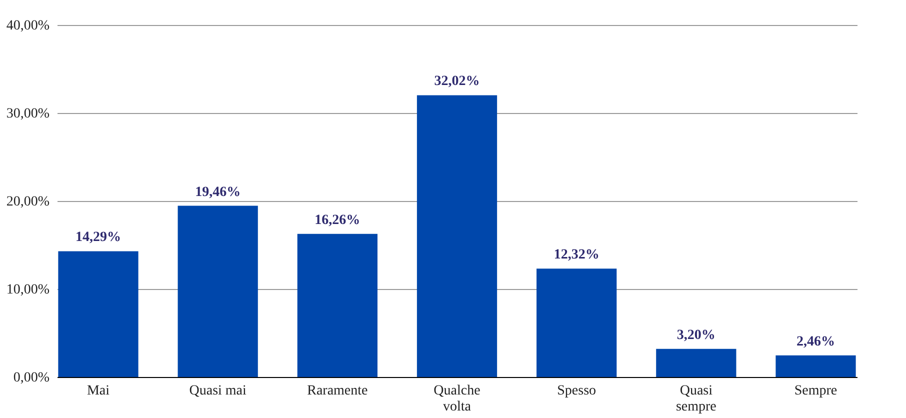  What do you see at coordinates (218, 192) in the screenshot?
I see `data-label: 19,46%` at bounding box center [218, 192].